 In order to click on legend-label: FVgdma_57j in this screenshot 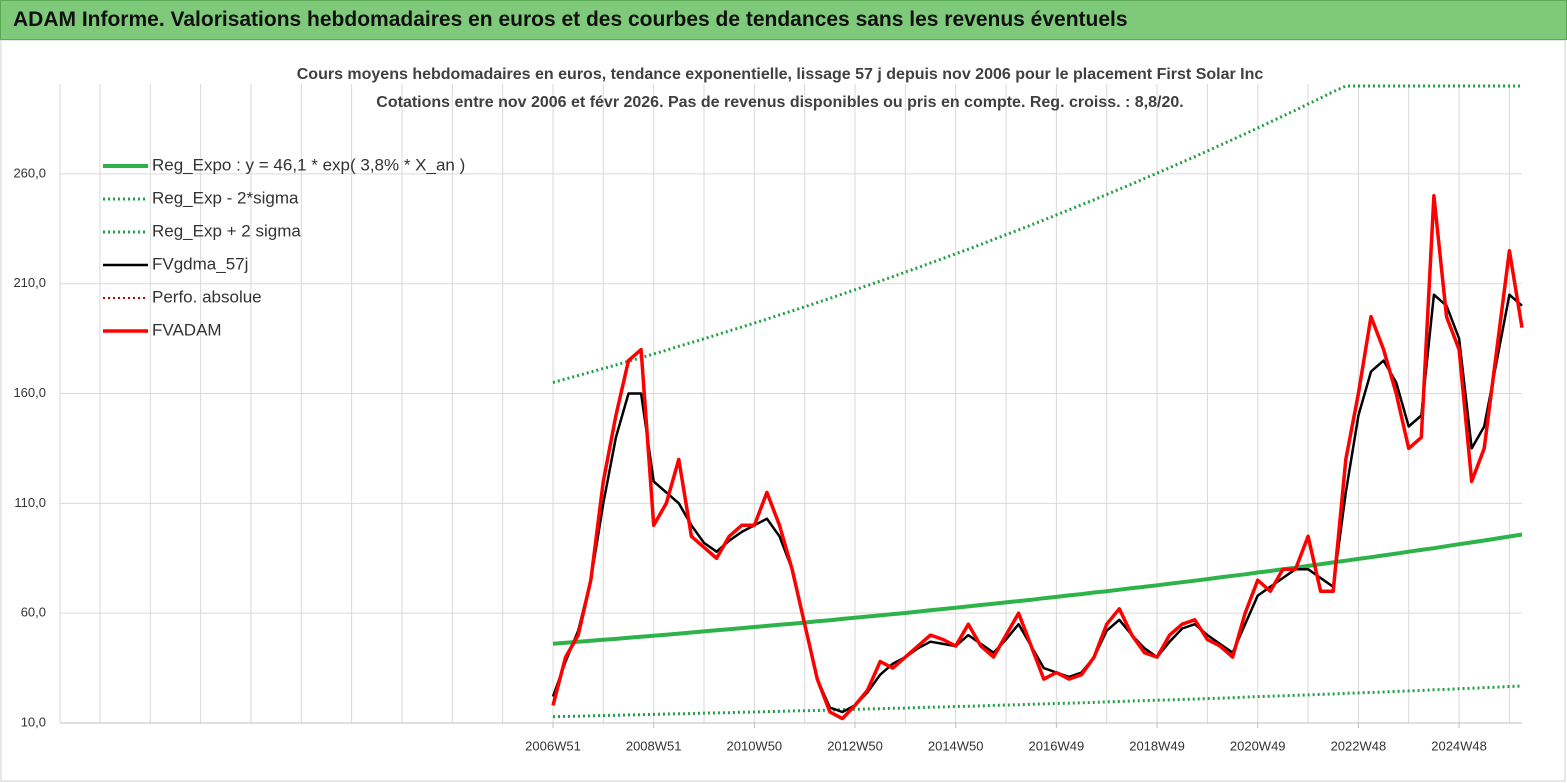, I will do `click(200, 263)`.